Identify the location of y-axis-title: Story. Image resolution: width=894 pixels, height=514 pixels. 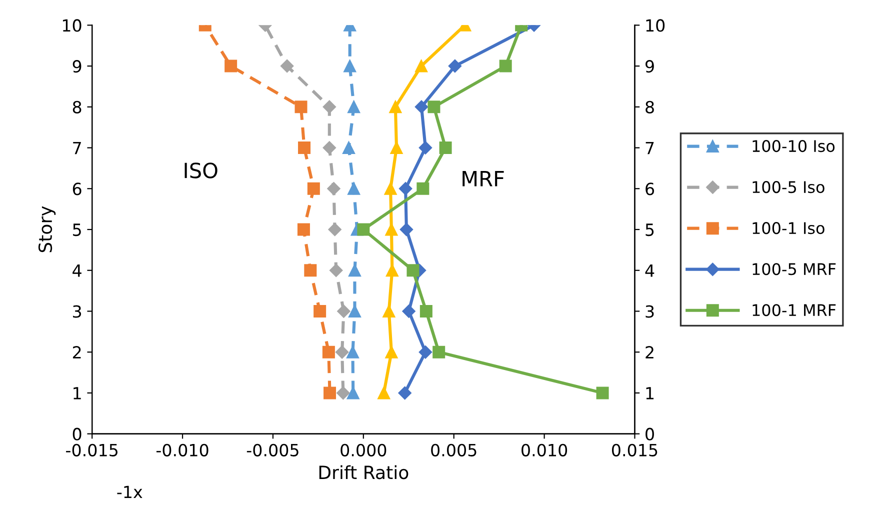
(47, 229).